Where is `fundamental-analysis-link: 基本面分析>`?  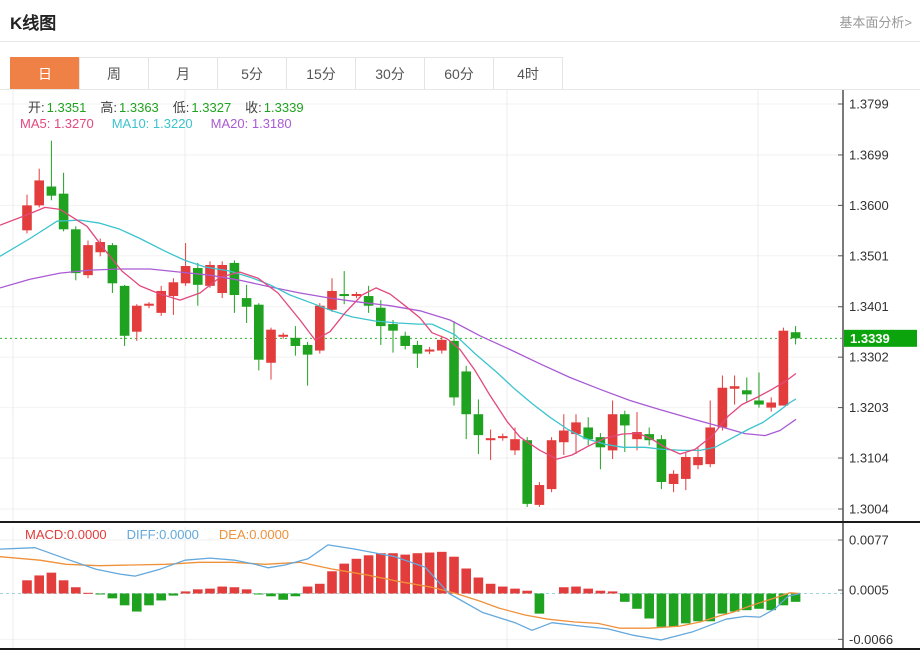 fundamental-analysis-link: 基本面分析> is located at coordinates (875, 22).